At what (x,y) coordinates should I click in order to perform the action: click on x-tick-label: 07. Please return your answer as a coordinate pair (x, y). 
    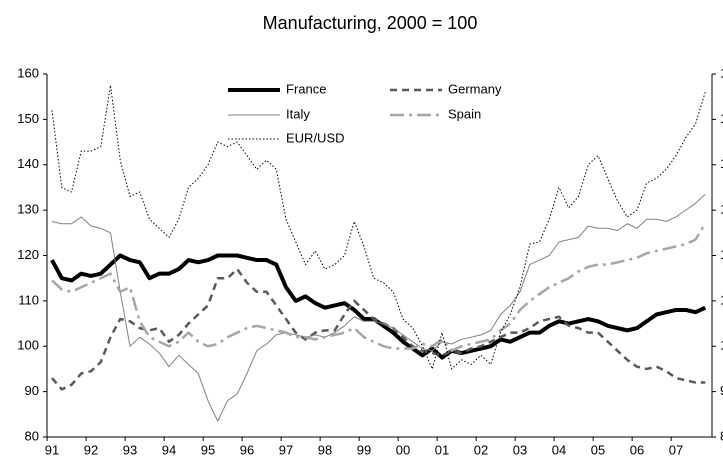
    Looking at the image, I should click on (676, 449).